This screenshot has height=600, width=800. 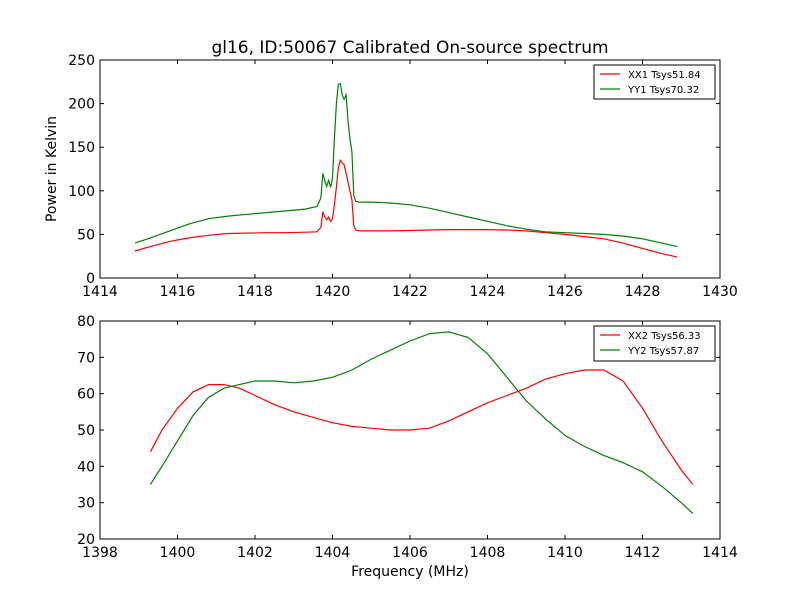 What do you see at coordinates (86, 504) in the screenshot?
I see `y-tick-label: 30` at bounding box center [86, 504].